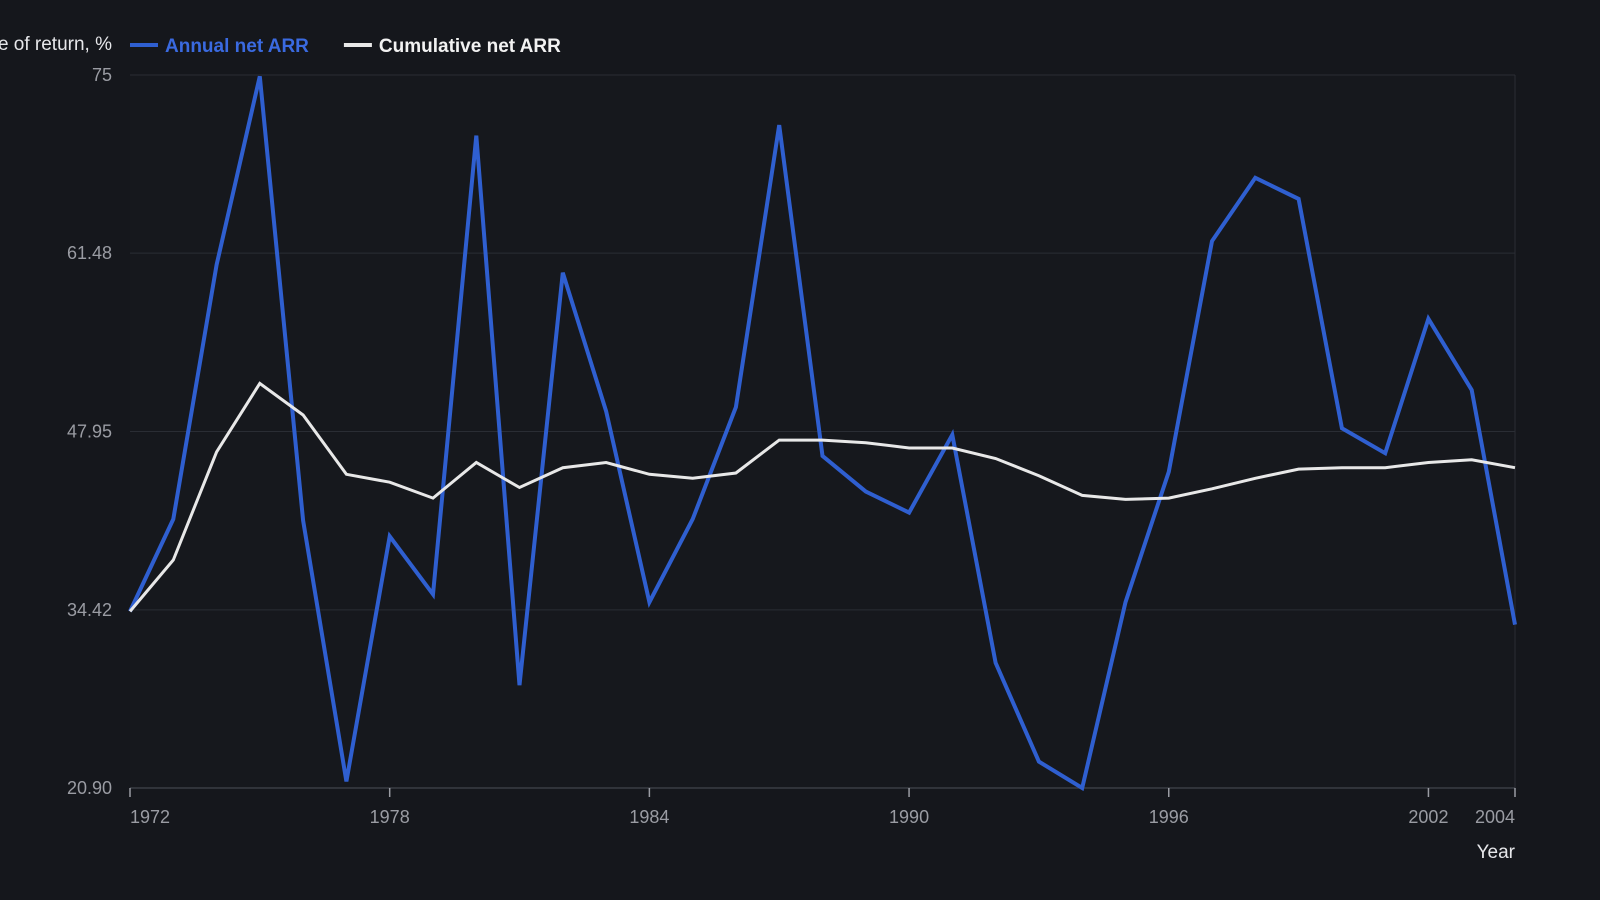  Describe the element at coordinates (390, 817) in the screenshot. I see `x-tick-label: 1978` at that location.